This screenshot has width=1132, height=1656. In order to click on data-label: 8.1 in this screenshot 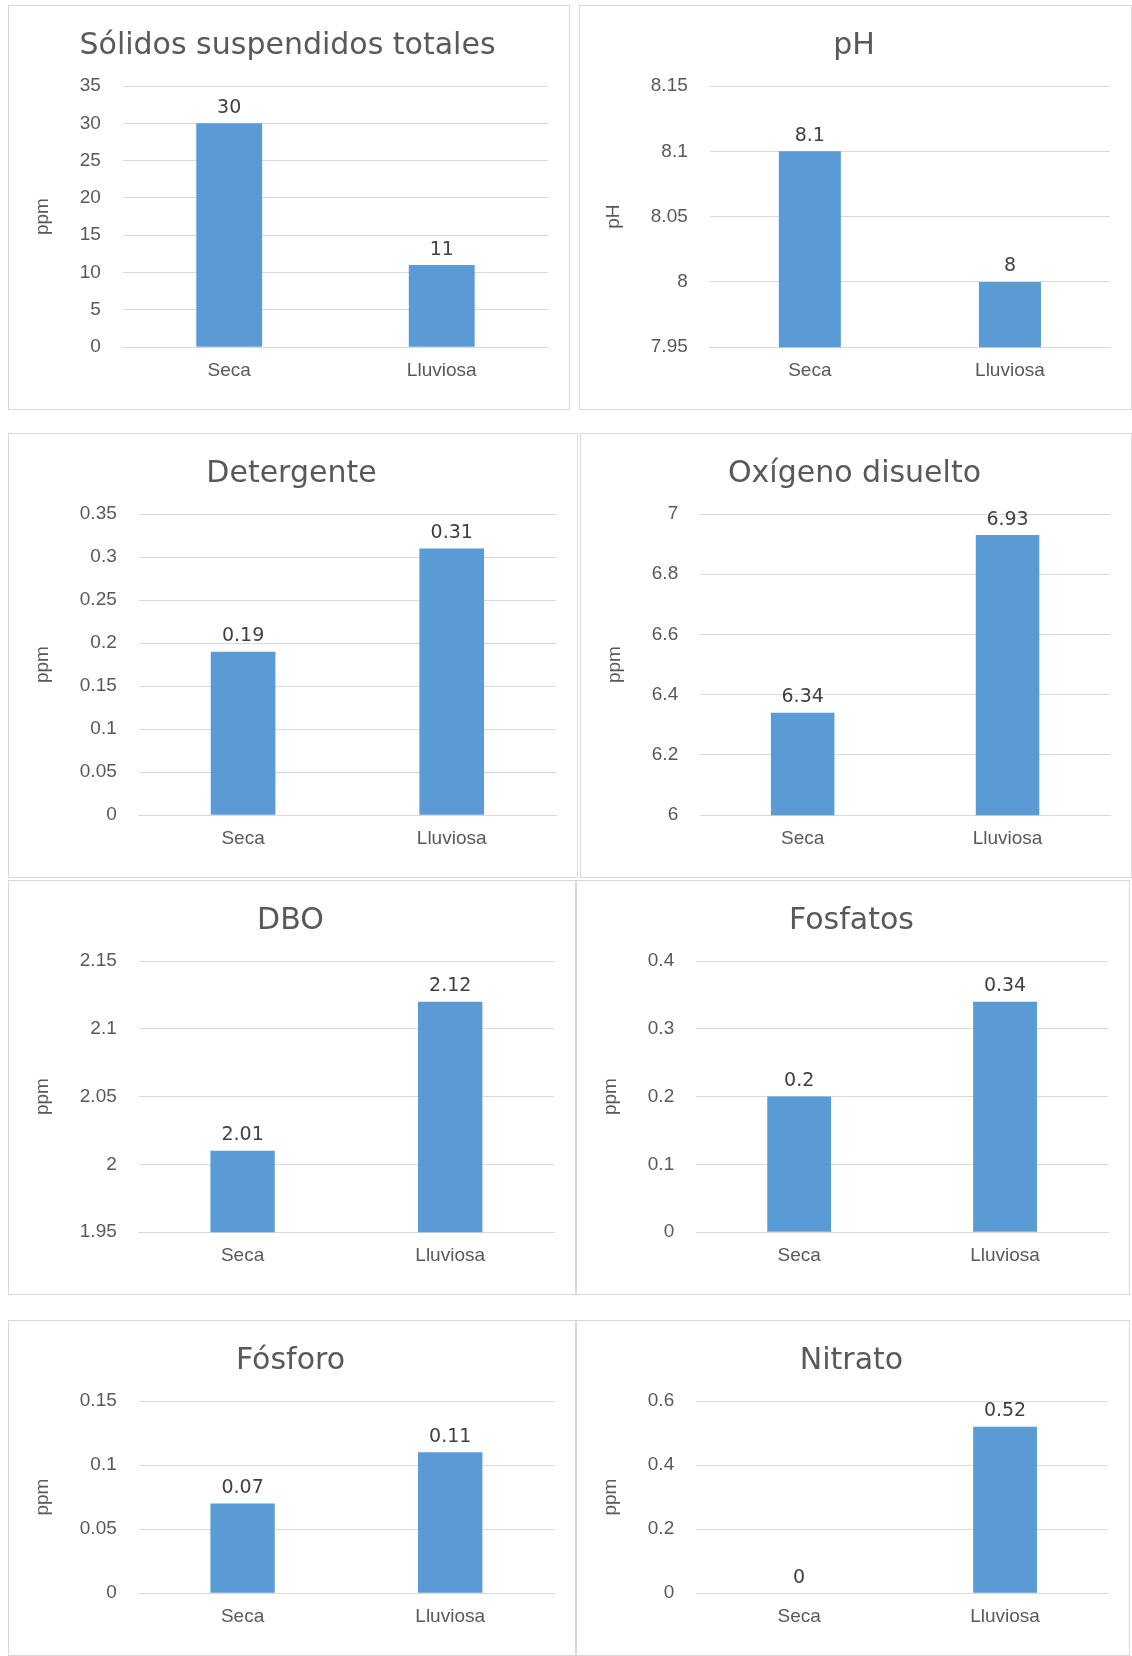, I will do `click(809, 133)`.